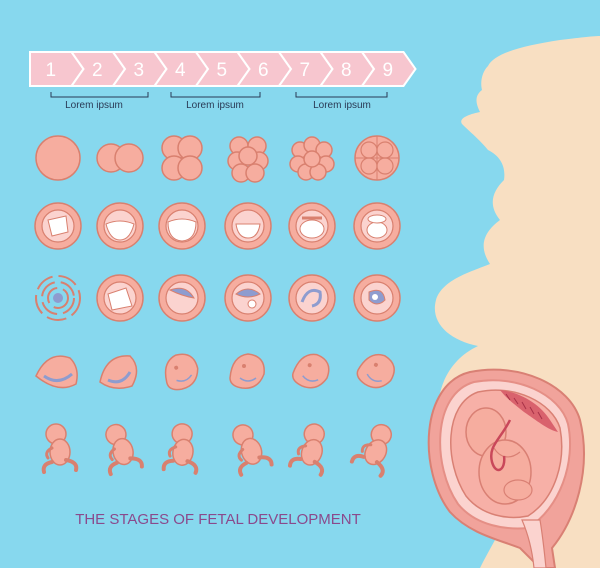 This screenshot has width=600, height=568. I want to click on embryonic-disc-icon, so click(248, 298).